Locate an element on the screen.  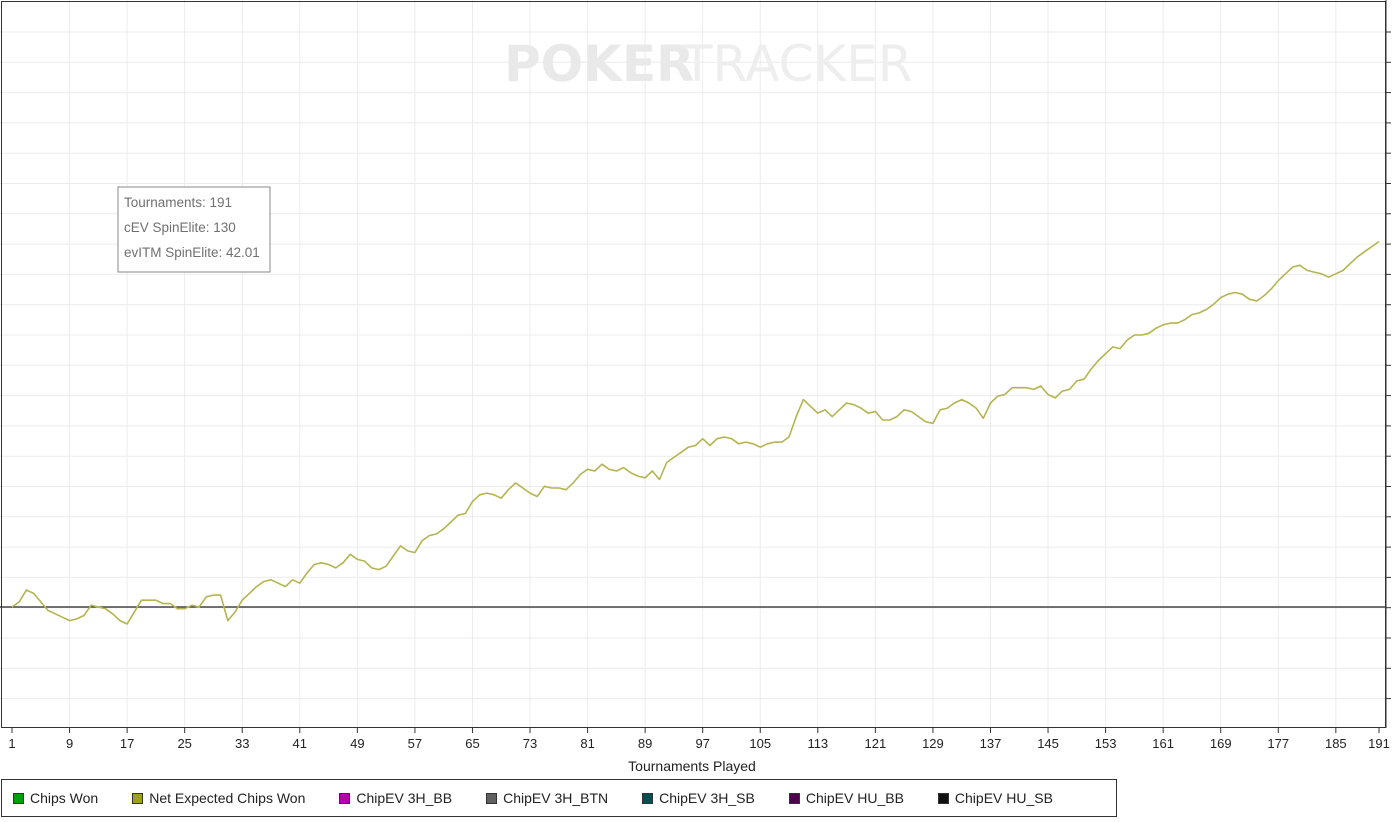
x-tick-label: 49 is located at coordinates (357, 743).